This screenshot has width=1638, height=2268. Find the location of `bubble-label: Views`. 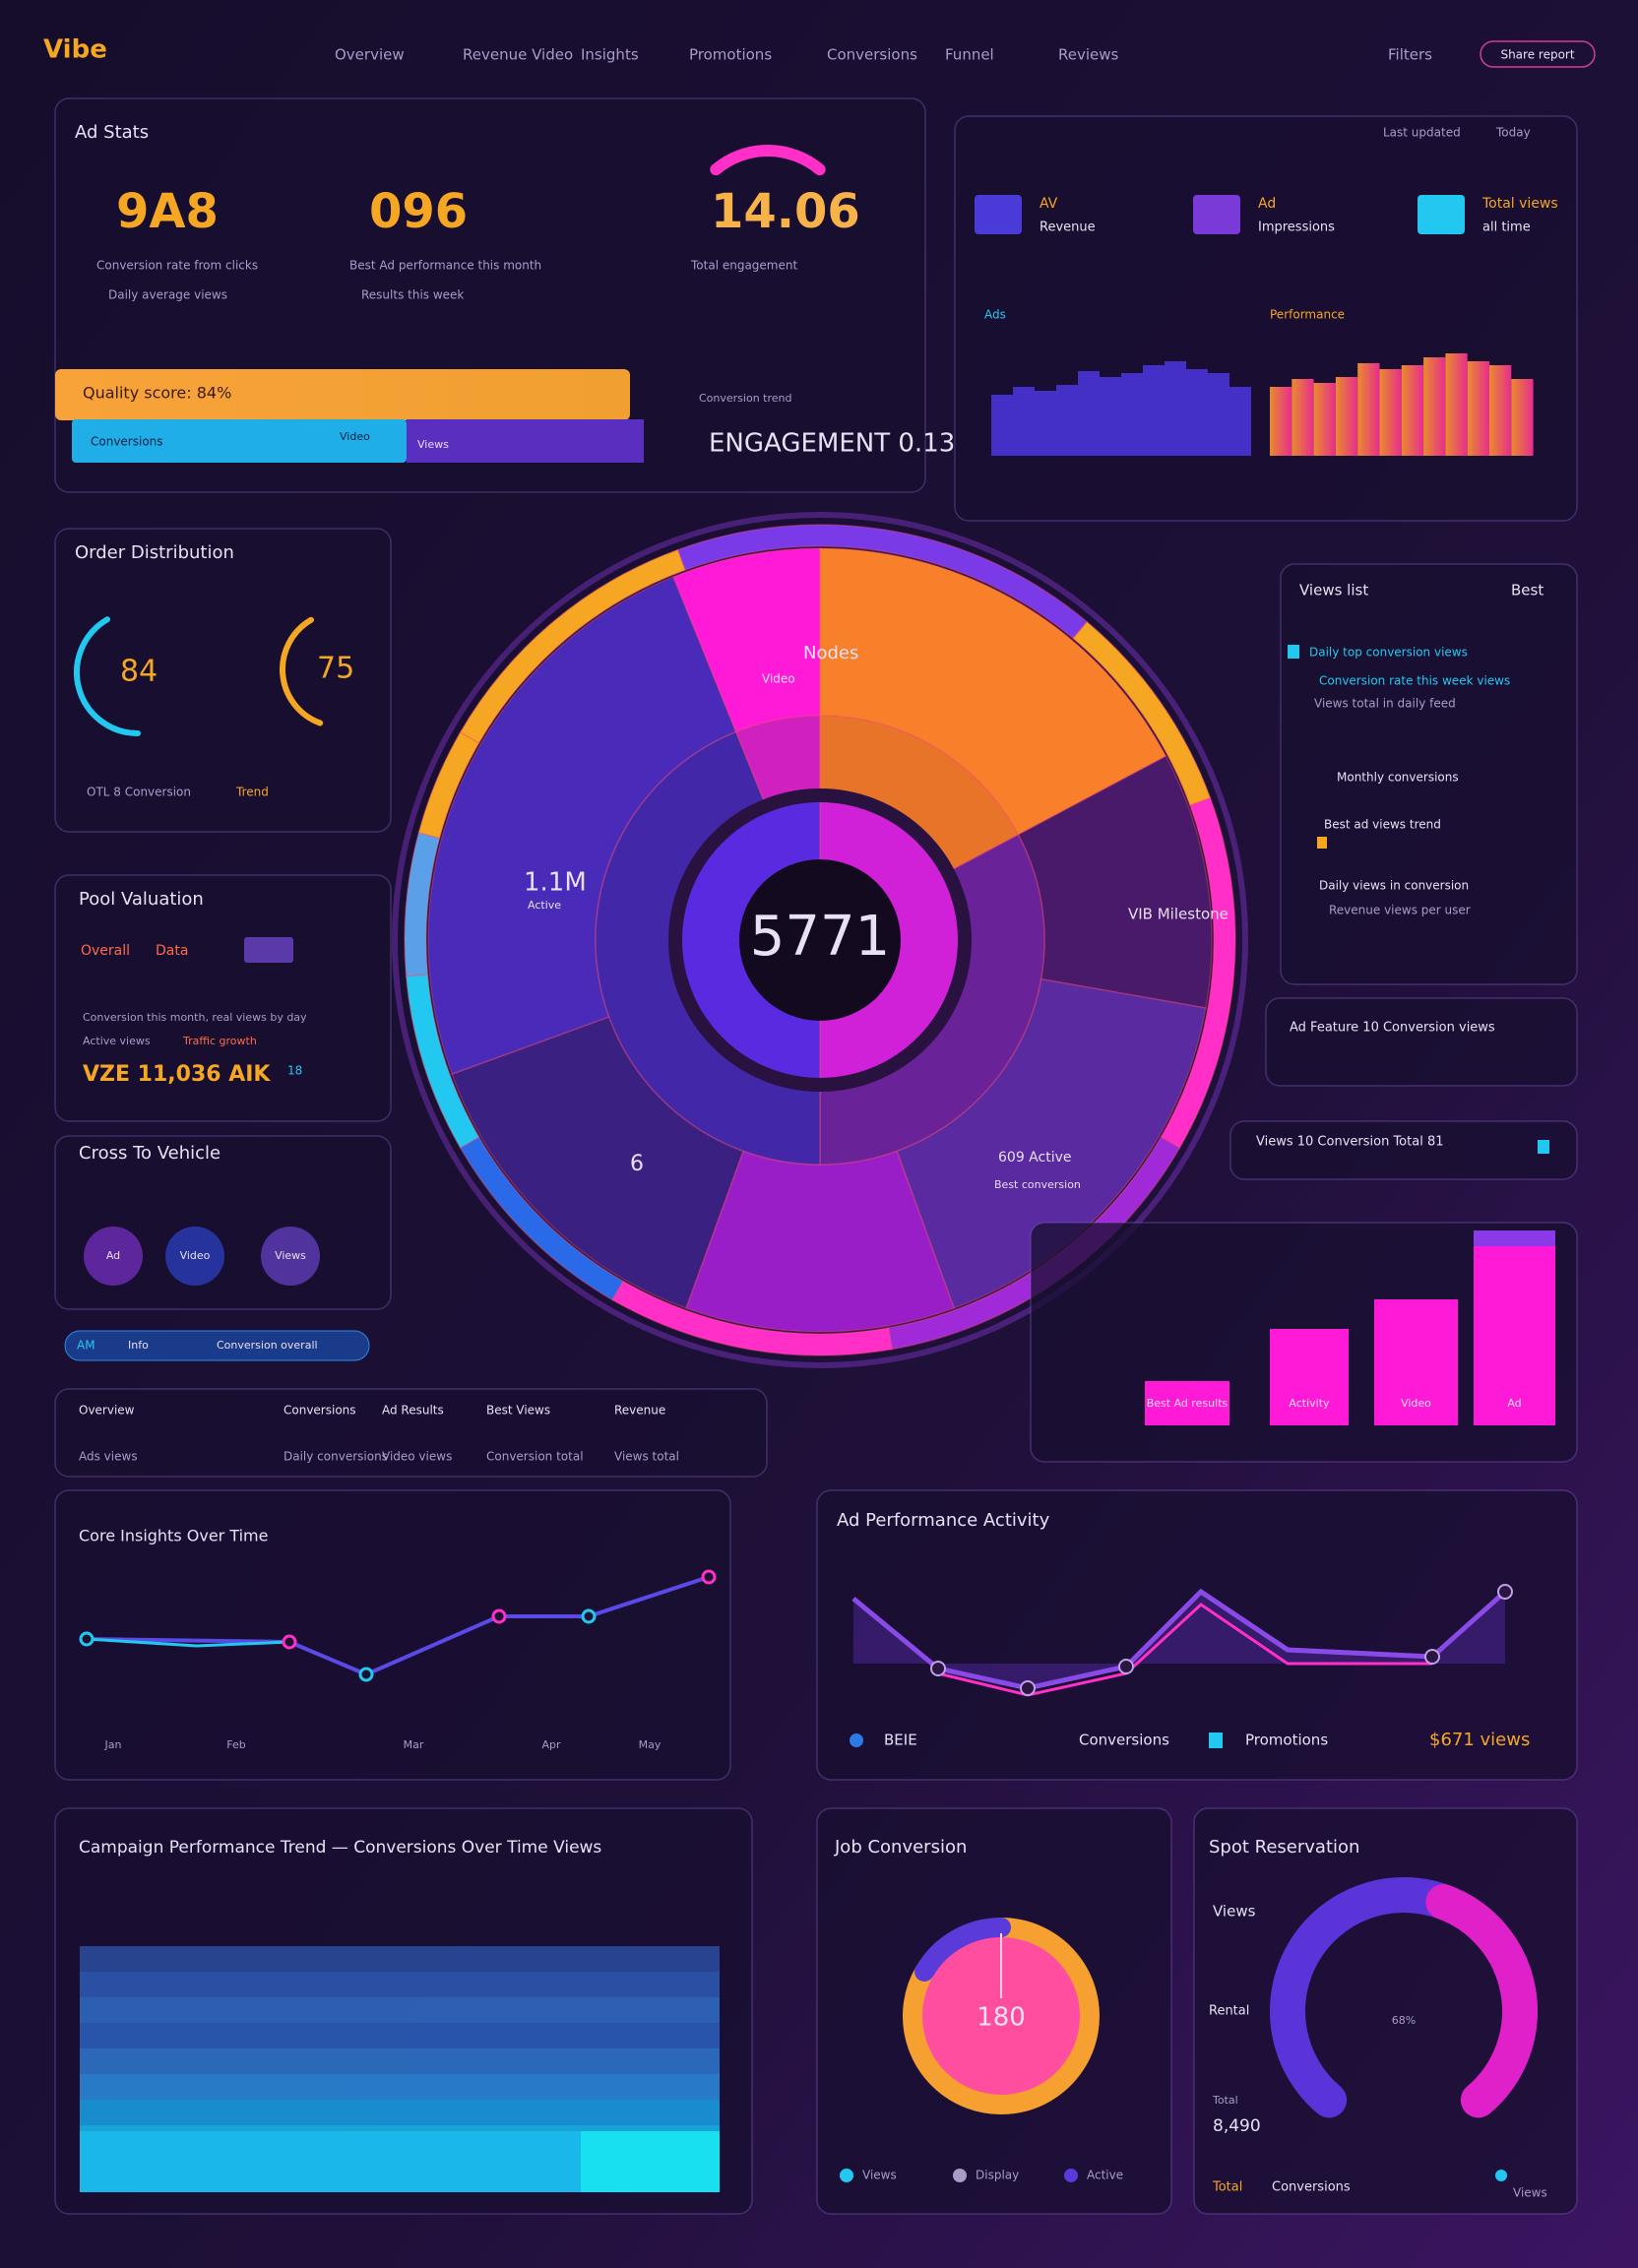

bubble-label: Views is located at coordinates (290, 1255).